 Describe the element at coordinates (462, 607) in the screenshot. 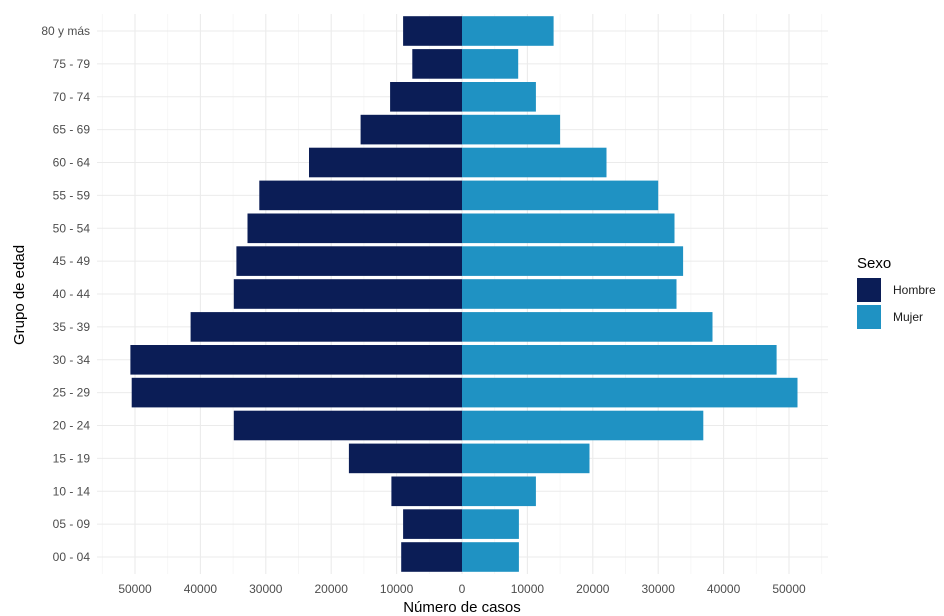

I see `x-axis-title: Número de casos` at that location.